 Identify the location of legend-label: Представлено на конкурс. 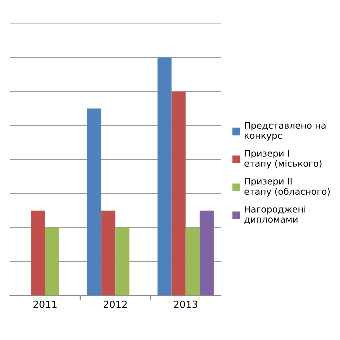
(285, 131).